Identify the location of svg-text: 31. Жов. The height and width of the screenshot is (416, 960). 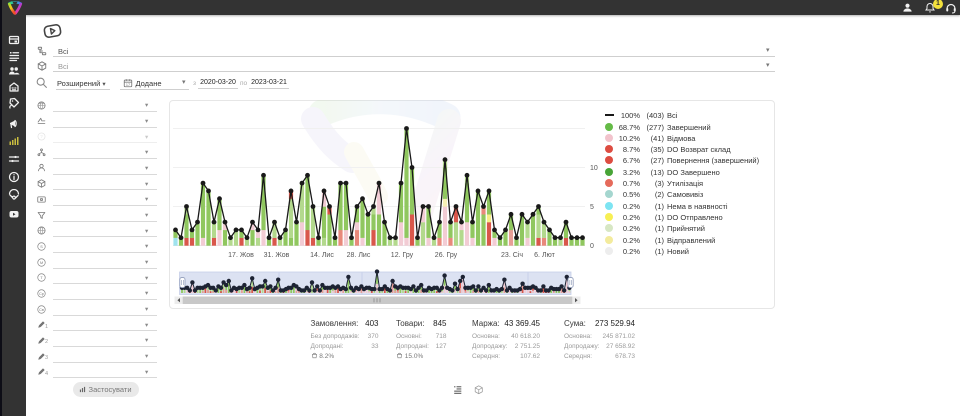
(277, 255).